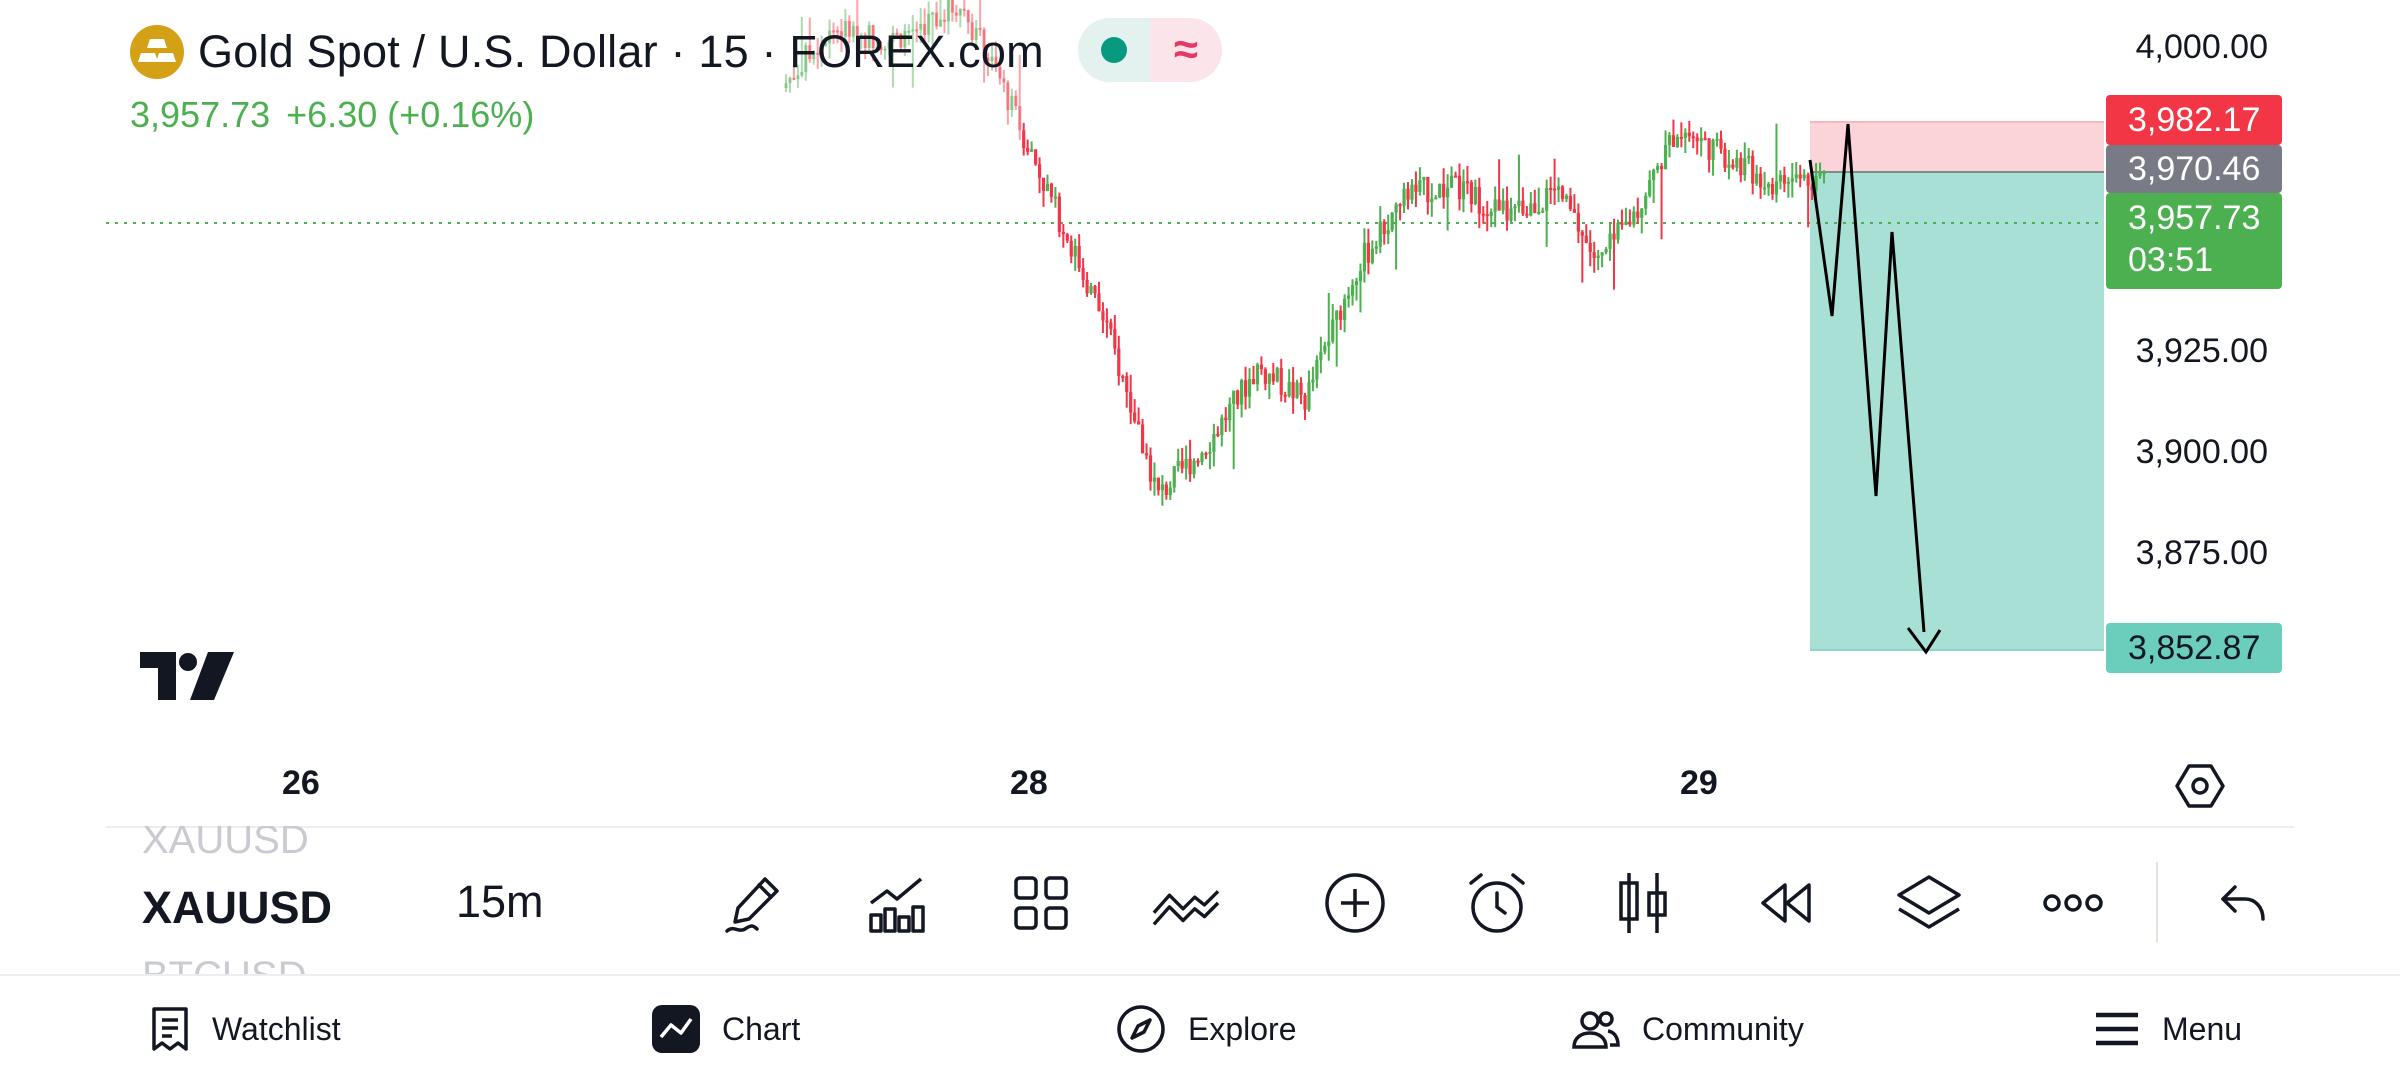  Describe the element at coordinates (1957, 147) in the screenshot. I see `loss-zone` at that location.